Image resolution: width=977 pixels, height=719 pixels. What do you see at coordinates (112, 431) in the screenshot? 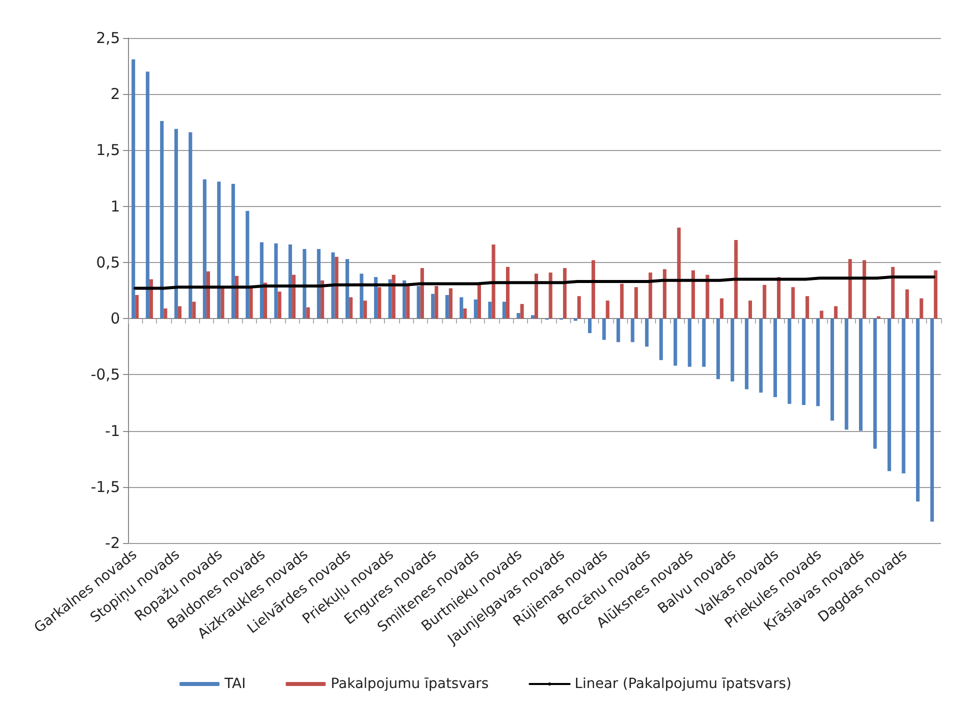
I see `y-tick-label: -1` at bounding box center [112, 431].